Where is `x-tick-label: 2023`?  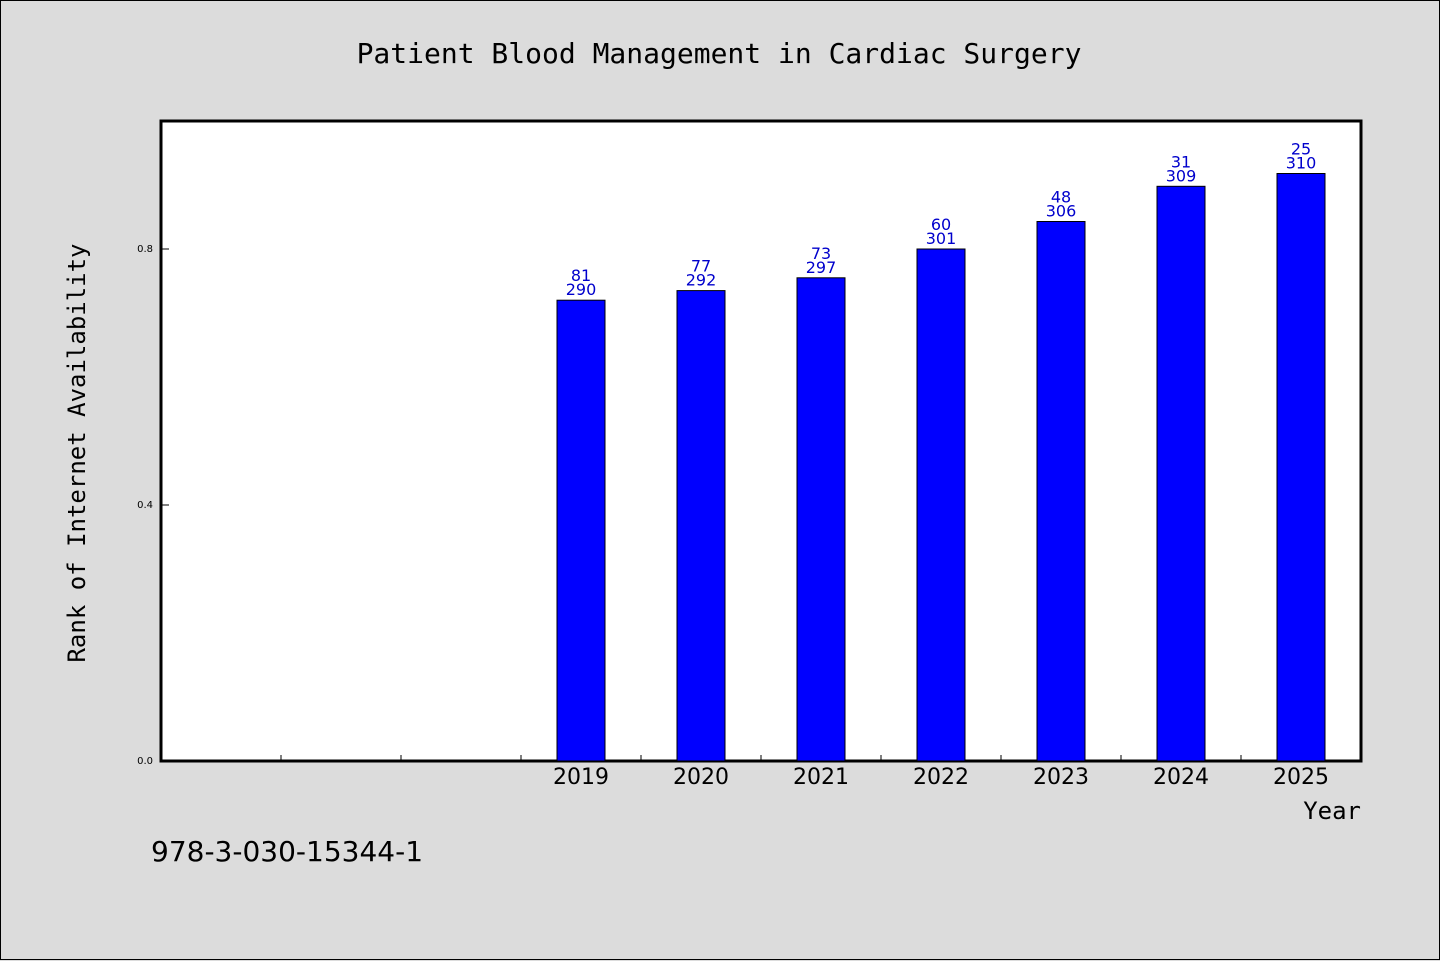 x-tick-label: 2023 is located at coordinates (1061, 777).